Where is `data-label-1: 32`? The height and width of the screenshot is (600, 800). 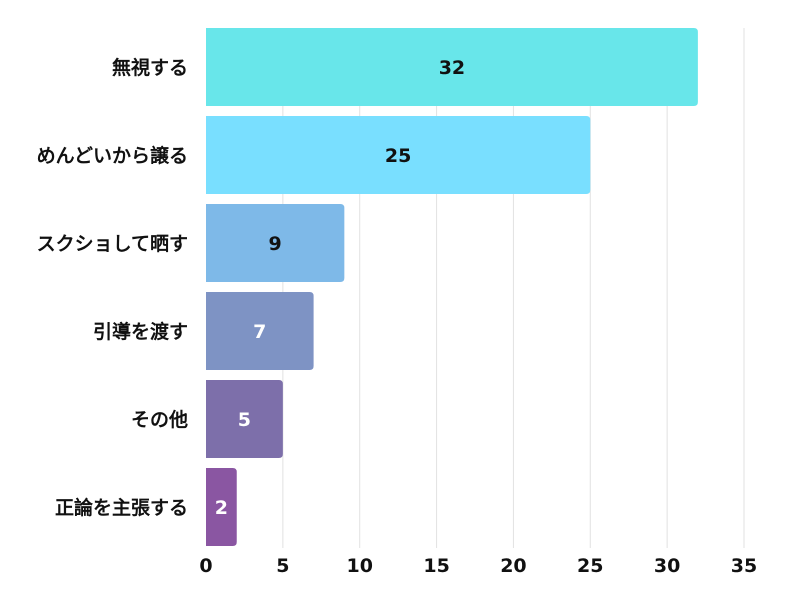
data-label-1: 32 is located at coordinates (452, 68).